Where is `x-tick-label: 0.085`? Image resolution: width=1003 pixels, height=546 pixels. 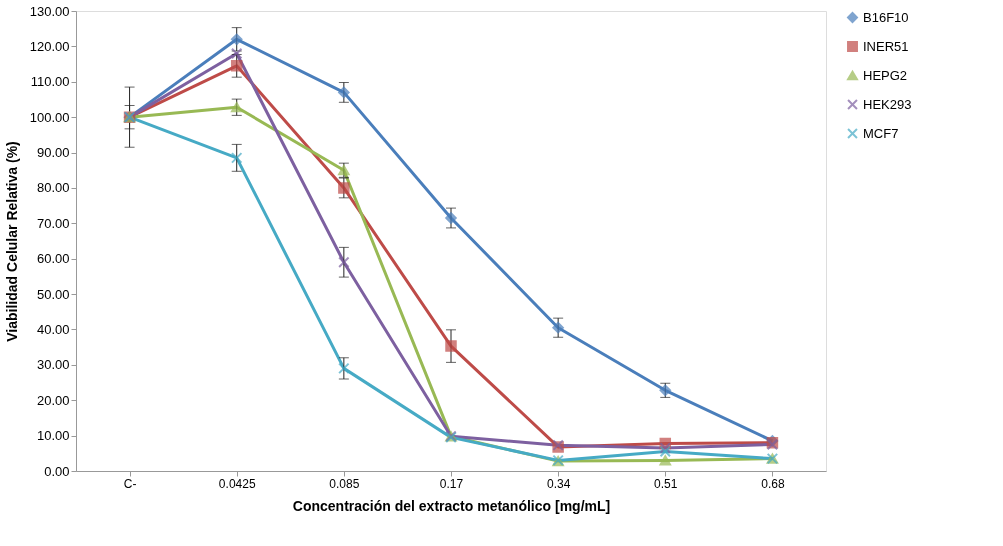 x-tick-label: 0.085 is located at coordinates (344, 483).